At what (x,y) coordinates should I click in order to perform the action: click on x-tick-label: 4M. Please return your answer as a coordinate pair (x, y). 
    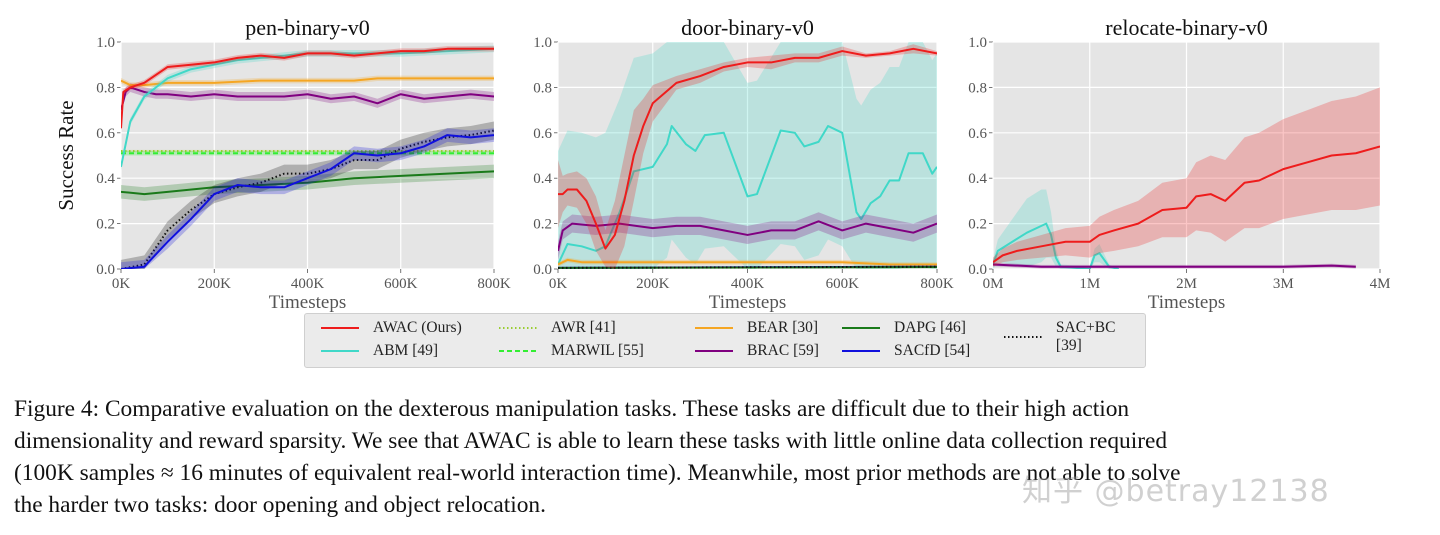
    Looking at the image, I should click on (1380, 284).